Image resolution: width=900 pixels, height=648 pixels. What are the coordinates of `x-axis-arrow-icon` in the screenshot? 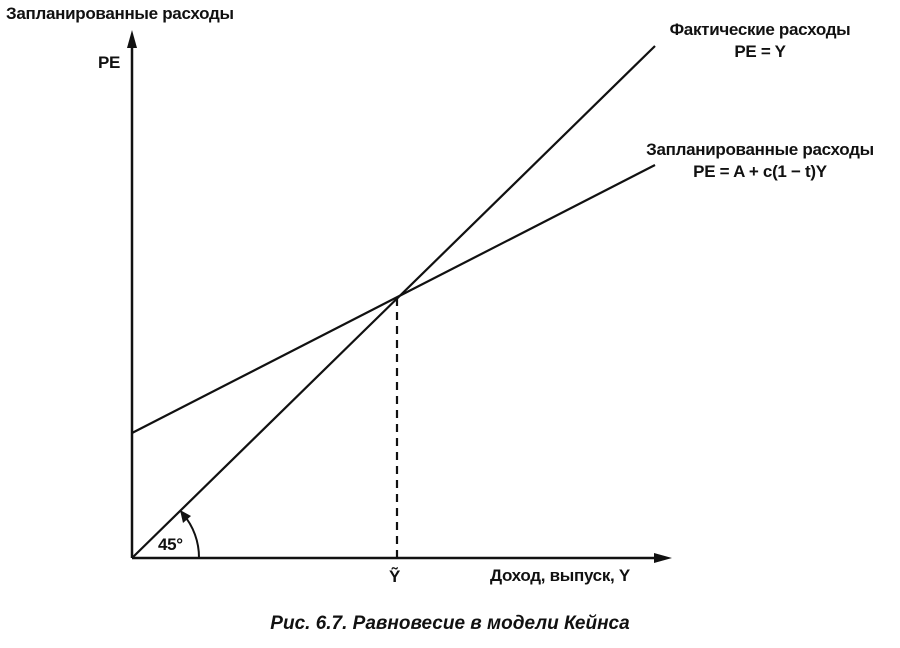 It's located at (663, 558).